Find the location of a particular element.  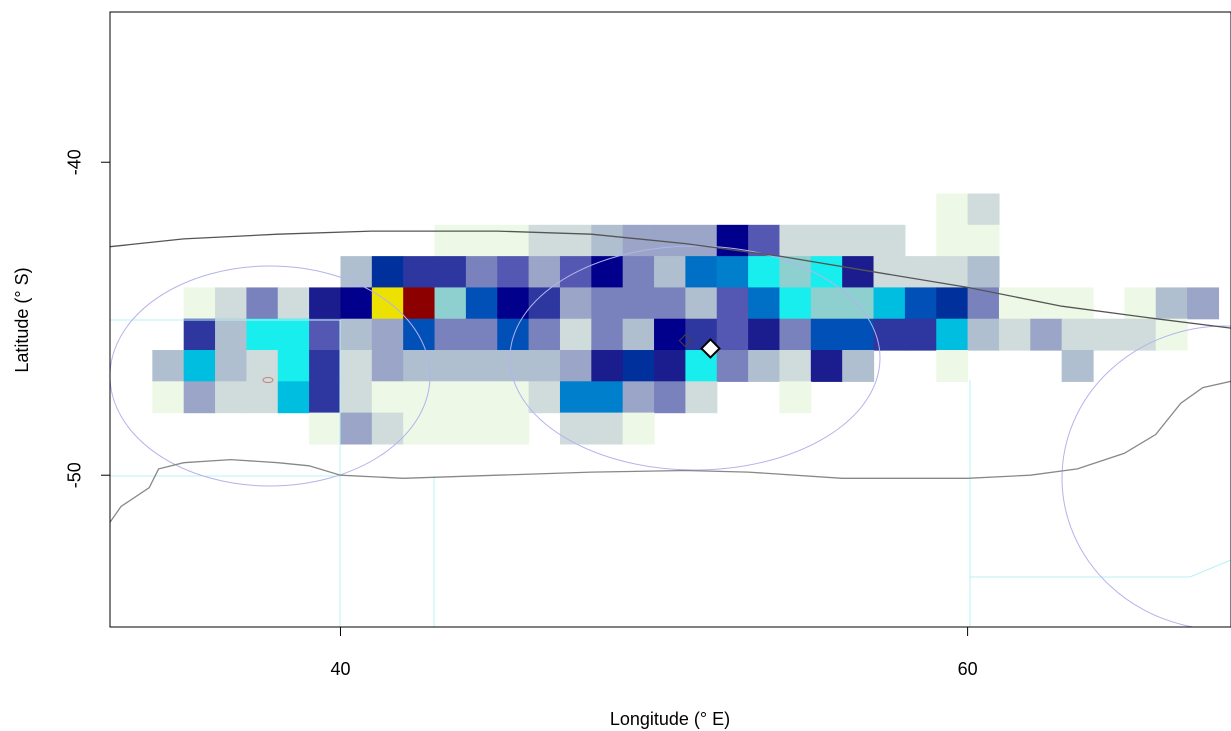

diamond-marker-small is located at coordinates (685, 340).